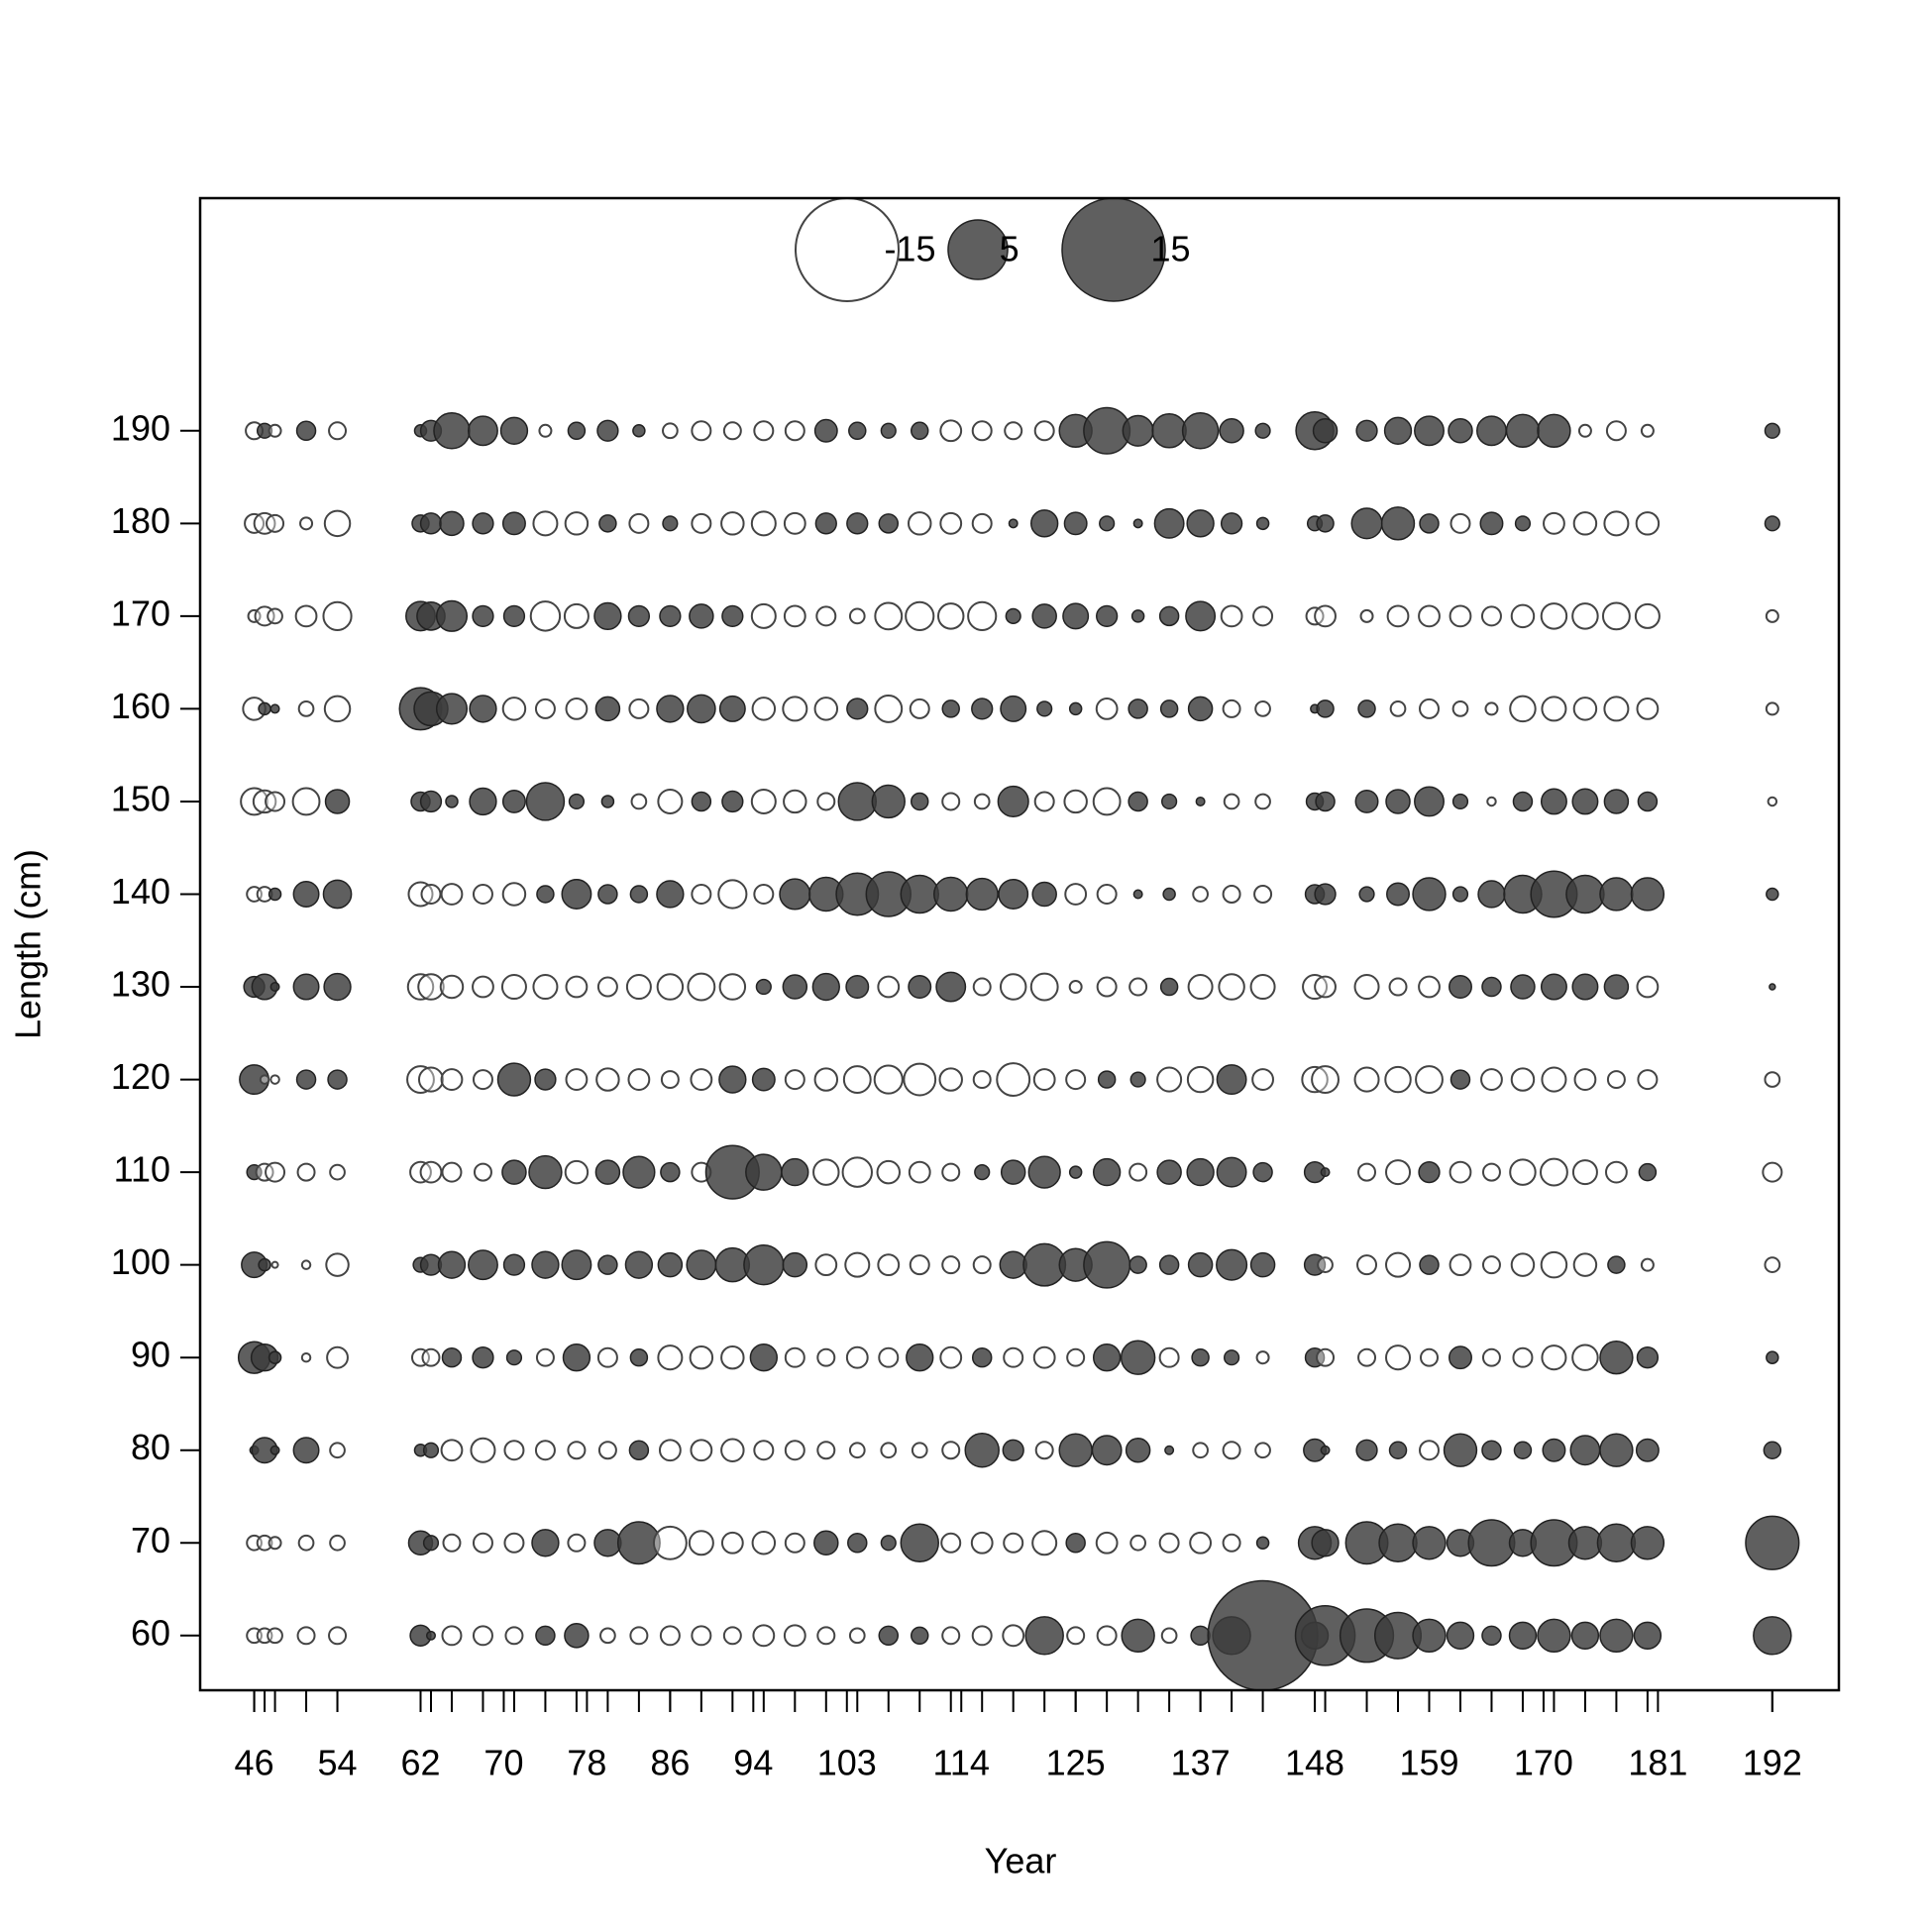  What do you see at coordinates (142, 1169) in the screenshot?
I see `y-tick-label: 110` at bounding box center [142, 1169].